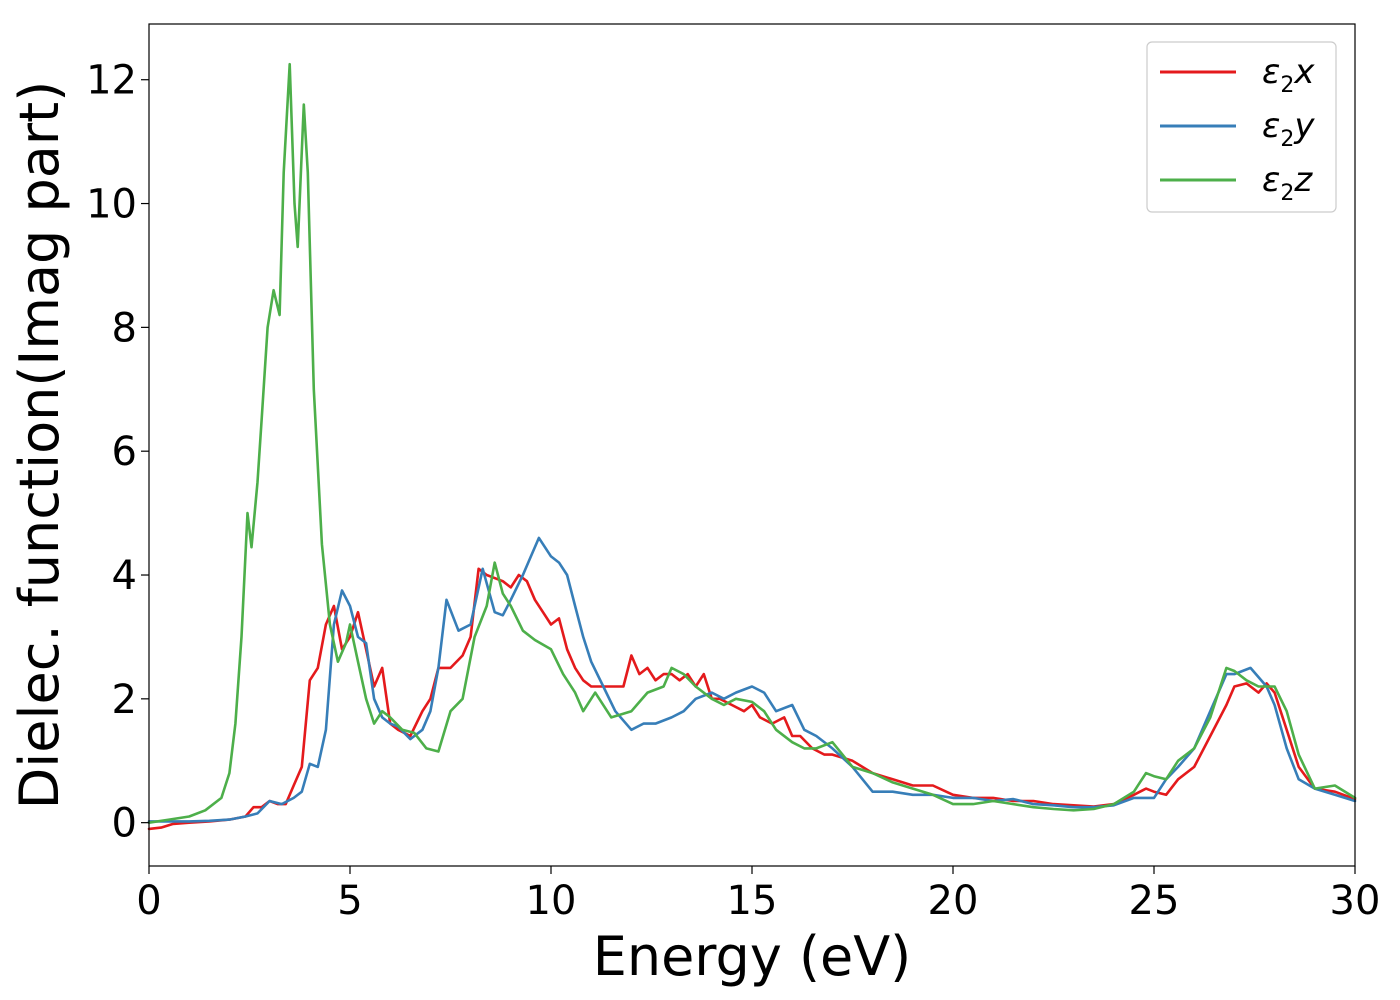  I want to click on y-axis-label: Dielec. function(Imag part), so click(39, 445).